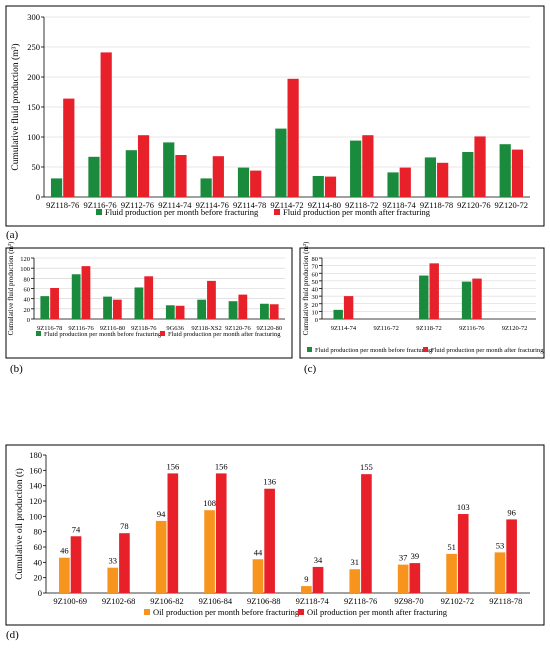 The width and height of the screenshot is (550, 648). What do you see at coordinates (474, 205) in the screenshot?
I see `x-tick-label-a-11: 9Z120-76` at bounding box center [474, 205].